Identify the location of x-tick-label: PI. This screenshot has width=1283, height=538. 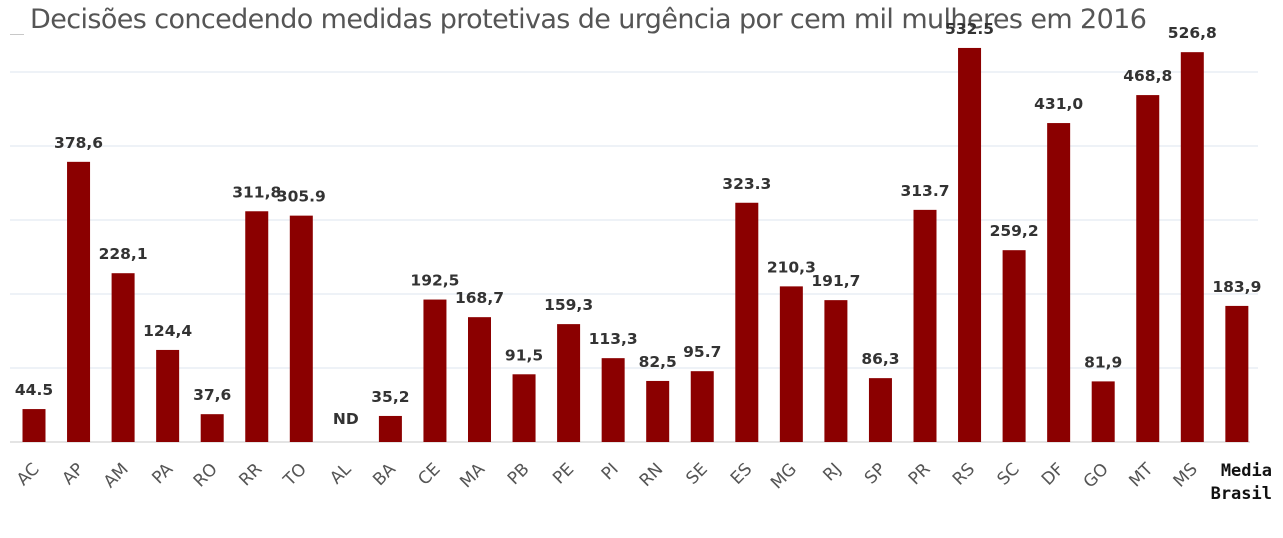
(610, 471).